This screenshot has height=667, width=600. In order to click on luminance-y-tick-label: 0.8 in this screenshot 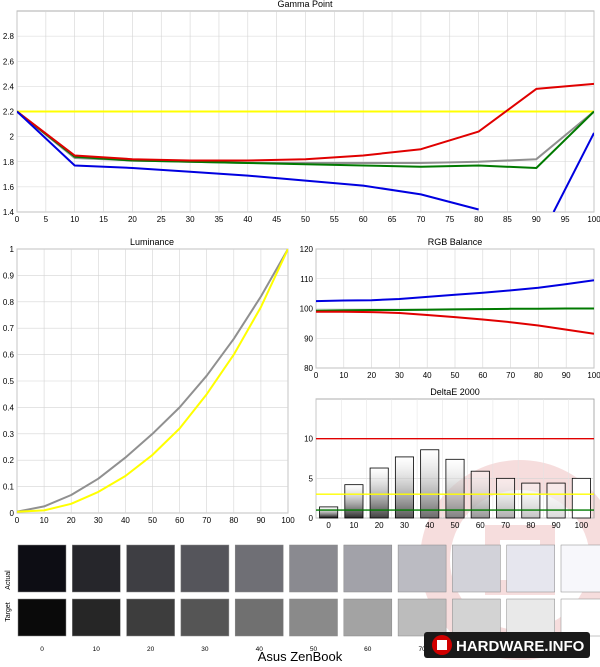, I will do `click(9, 302)`.